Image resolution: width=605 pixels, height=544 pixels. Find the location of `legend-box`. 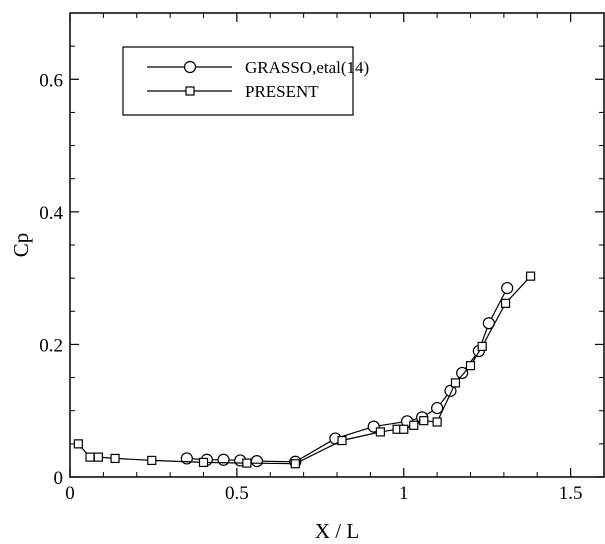

legend-box is located at coordinates (238, 81).